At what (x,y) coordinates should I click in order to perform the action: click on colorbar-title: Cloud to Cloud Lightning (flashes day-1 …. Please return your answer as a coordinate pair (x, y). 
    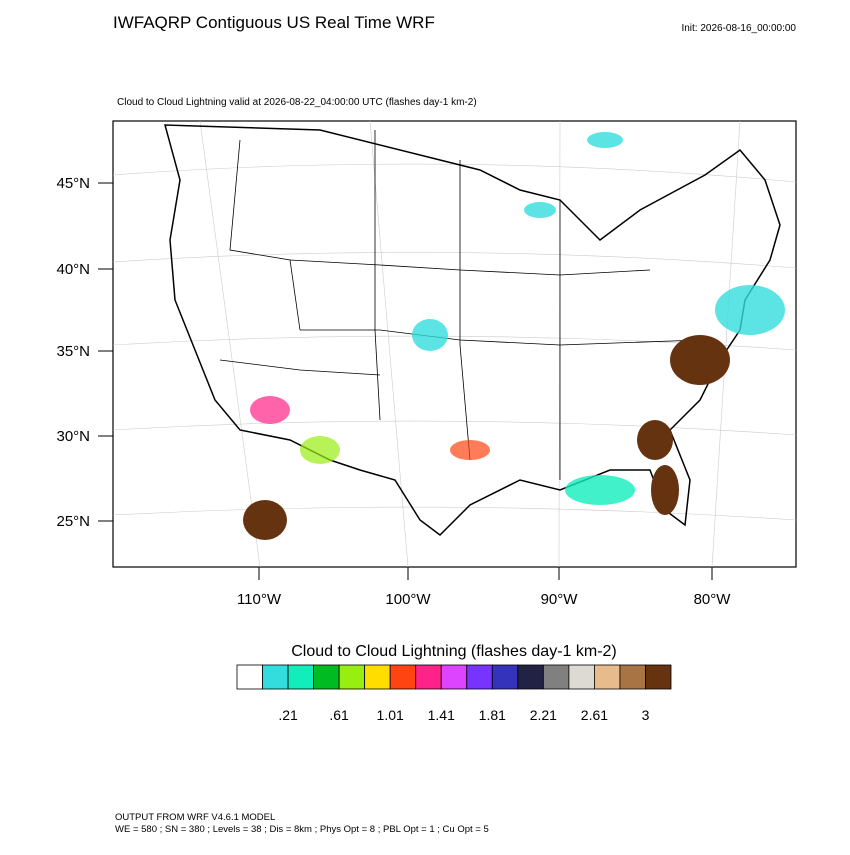
    Looking at the image, I should click on (454, 651).